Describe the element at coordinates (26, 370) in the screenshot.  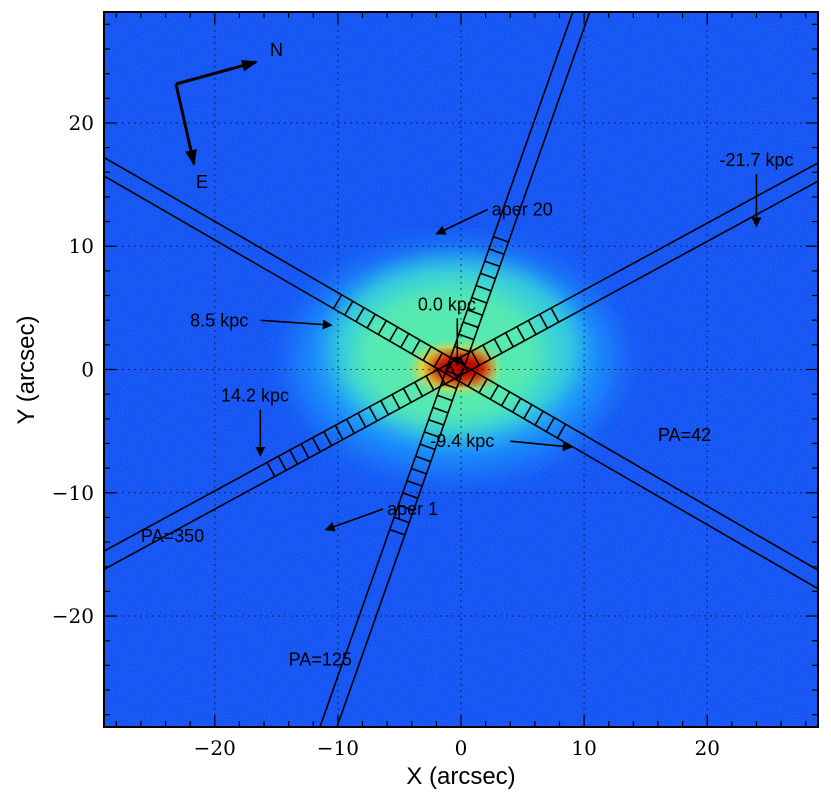
I see `y-axis-label: Y (arcsec)` at that location.